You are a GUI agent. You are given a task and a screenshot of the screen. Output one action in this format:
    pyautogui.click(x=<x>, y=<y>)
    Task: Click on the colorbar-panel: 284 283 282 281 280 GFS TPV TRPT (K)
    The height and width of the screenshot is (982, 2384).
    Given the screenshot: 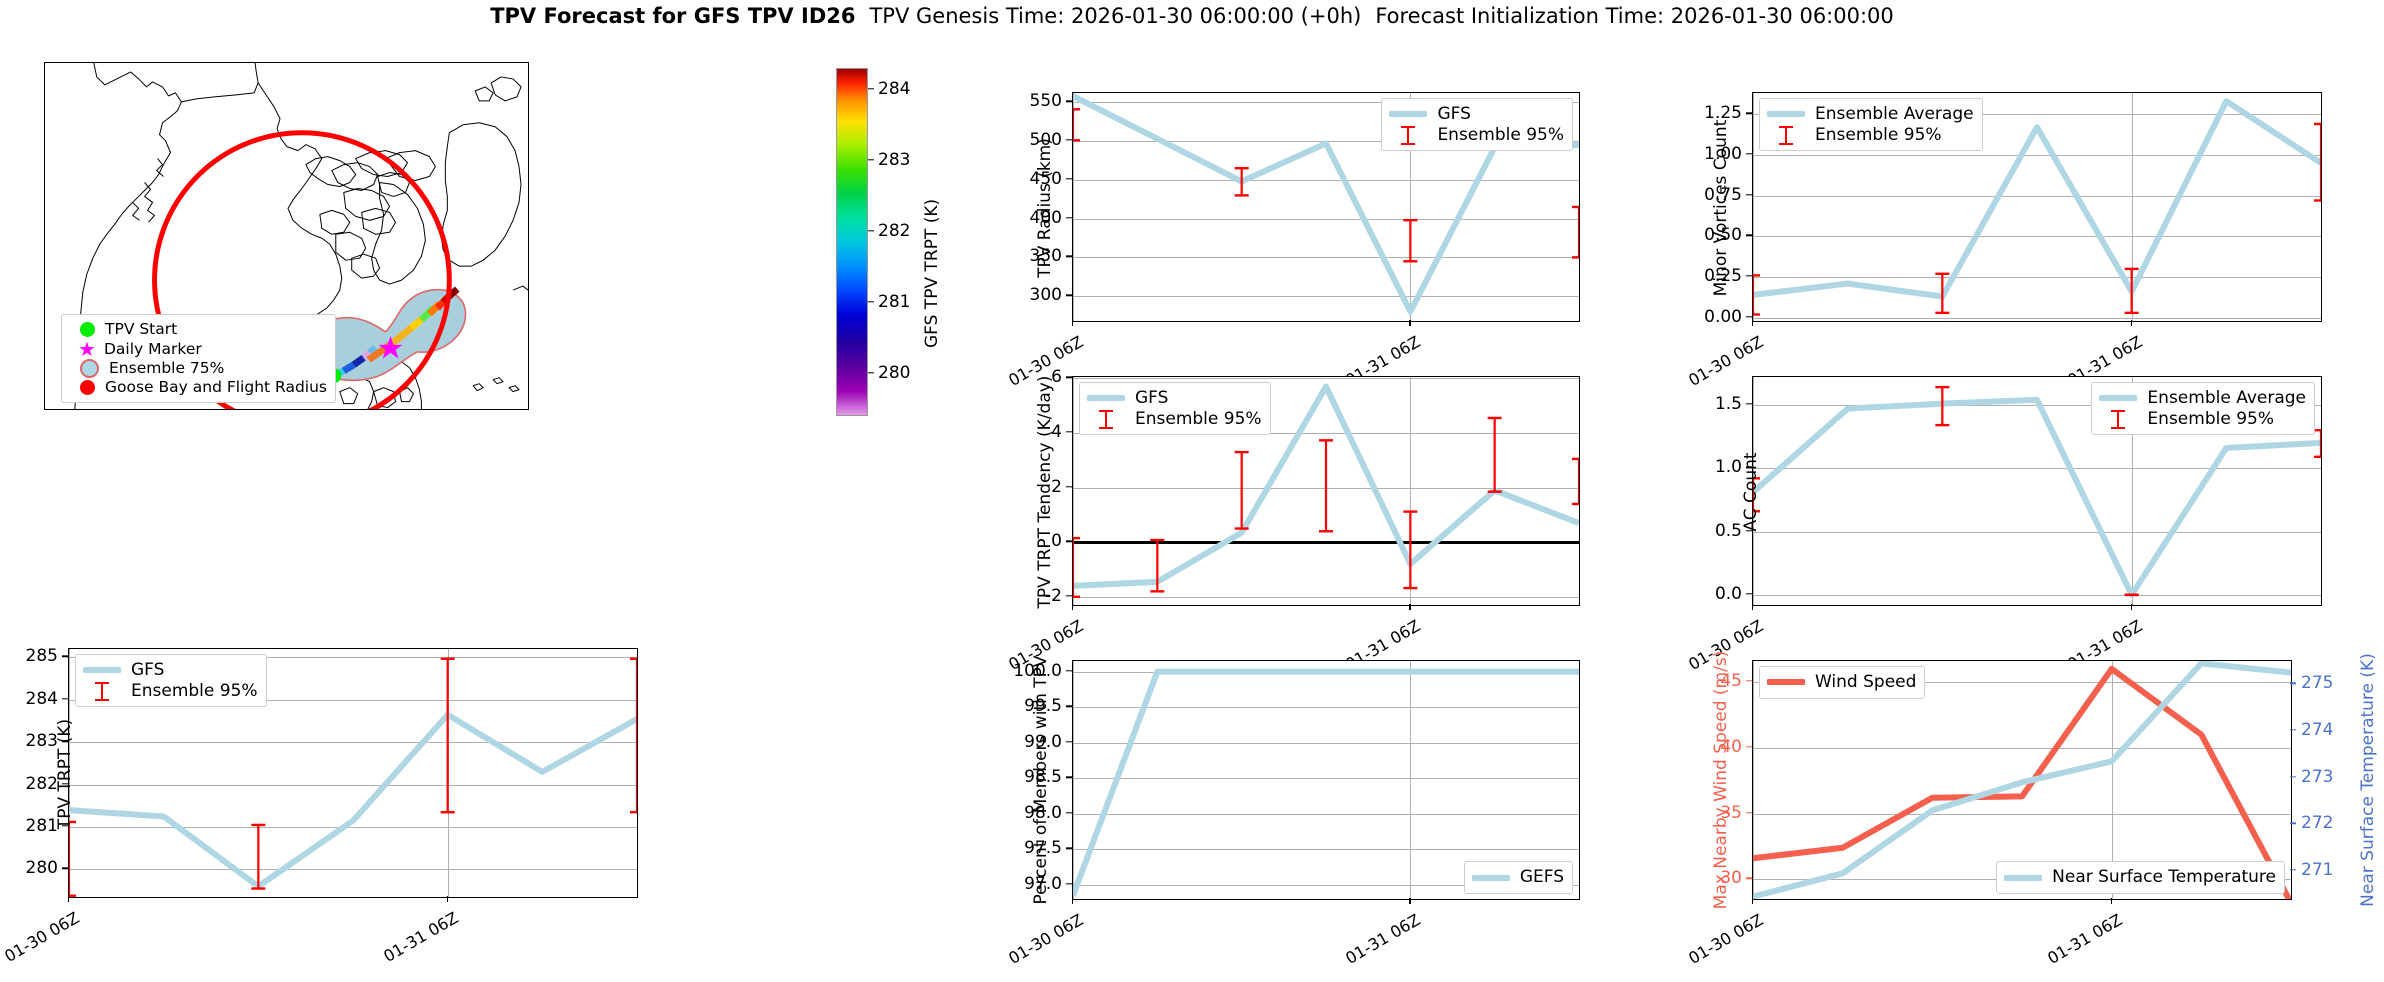 What is the action you would take?
    pyautogui.click(x=901, y=242)
    